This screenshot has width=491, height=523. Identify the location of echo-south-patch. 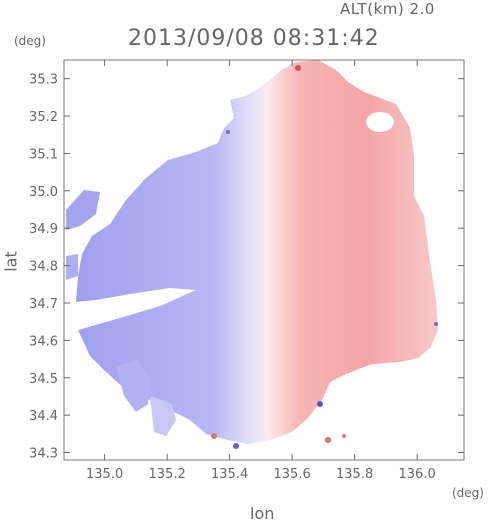
(163, 416).